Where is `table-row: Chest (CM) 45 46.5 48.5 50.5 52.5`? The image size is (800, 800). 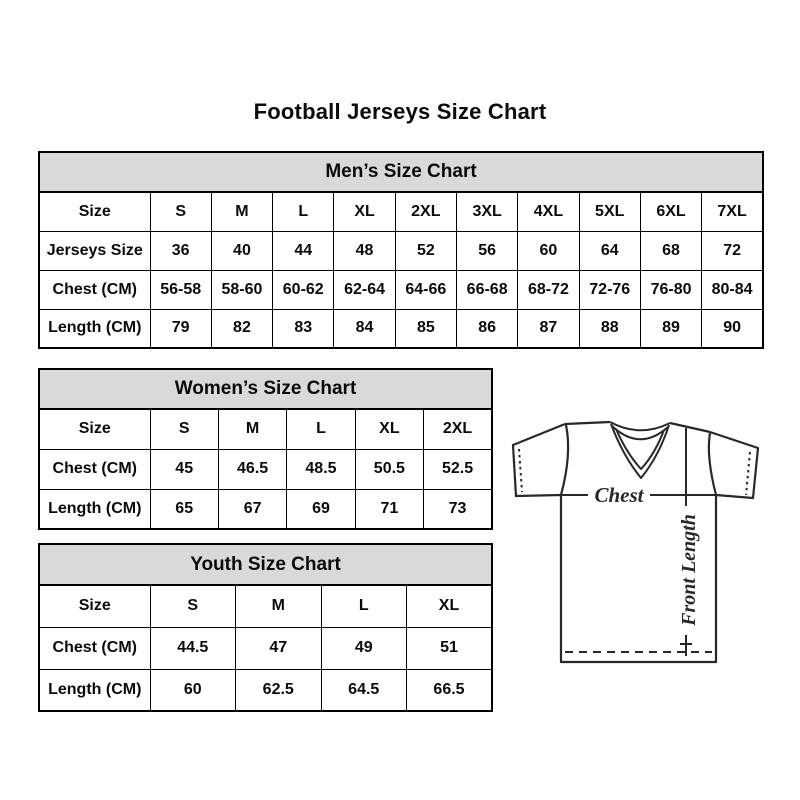
table-row: Chest (CM) 45 46.5 48.5 50.5 52.5 is located at coordinates (265, 469).